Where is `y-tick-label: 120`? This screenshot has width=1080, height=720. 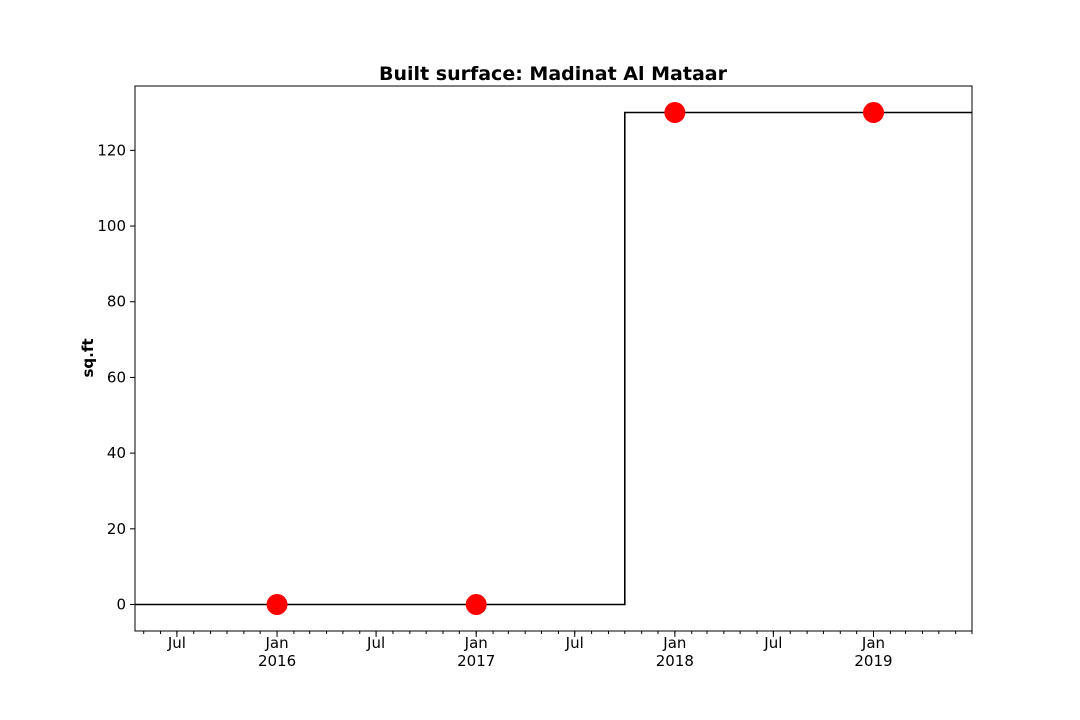
y-tick-label: 120 is located at coordinates (111, 150).